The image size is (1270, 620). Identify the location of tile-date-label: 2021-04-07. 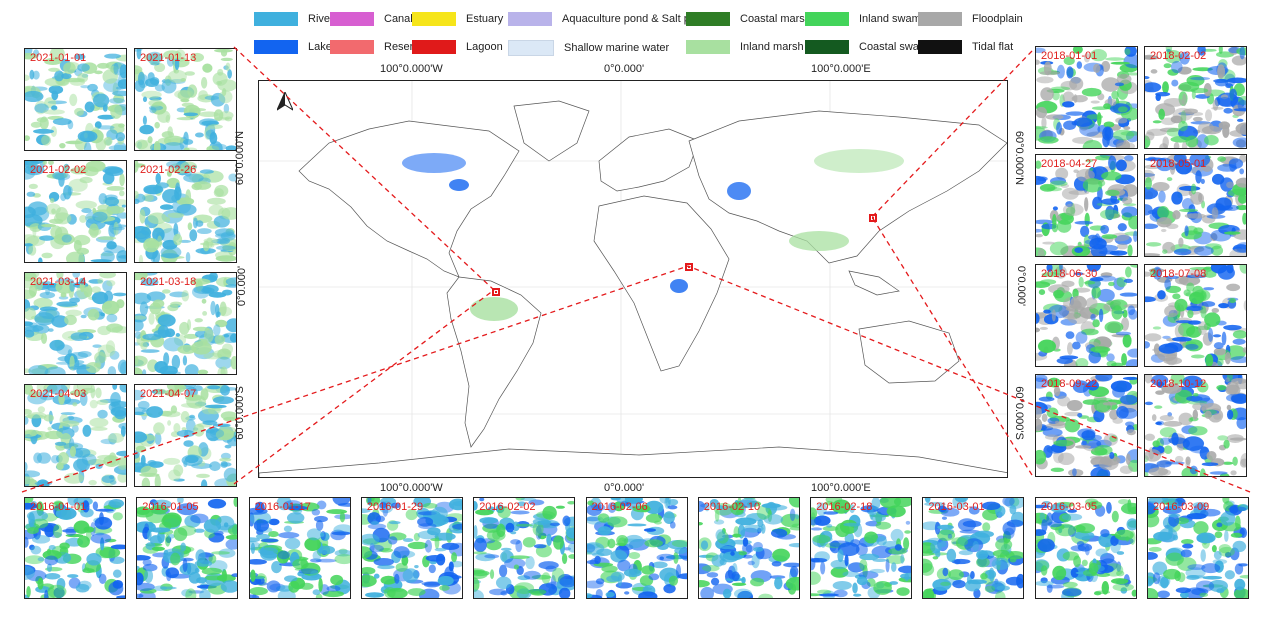
(168, 394).